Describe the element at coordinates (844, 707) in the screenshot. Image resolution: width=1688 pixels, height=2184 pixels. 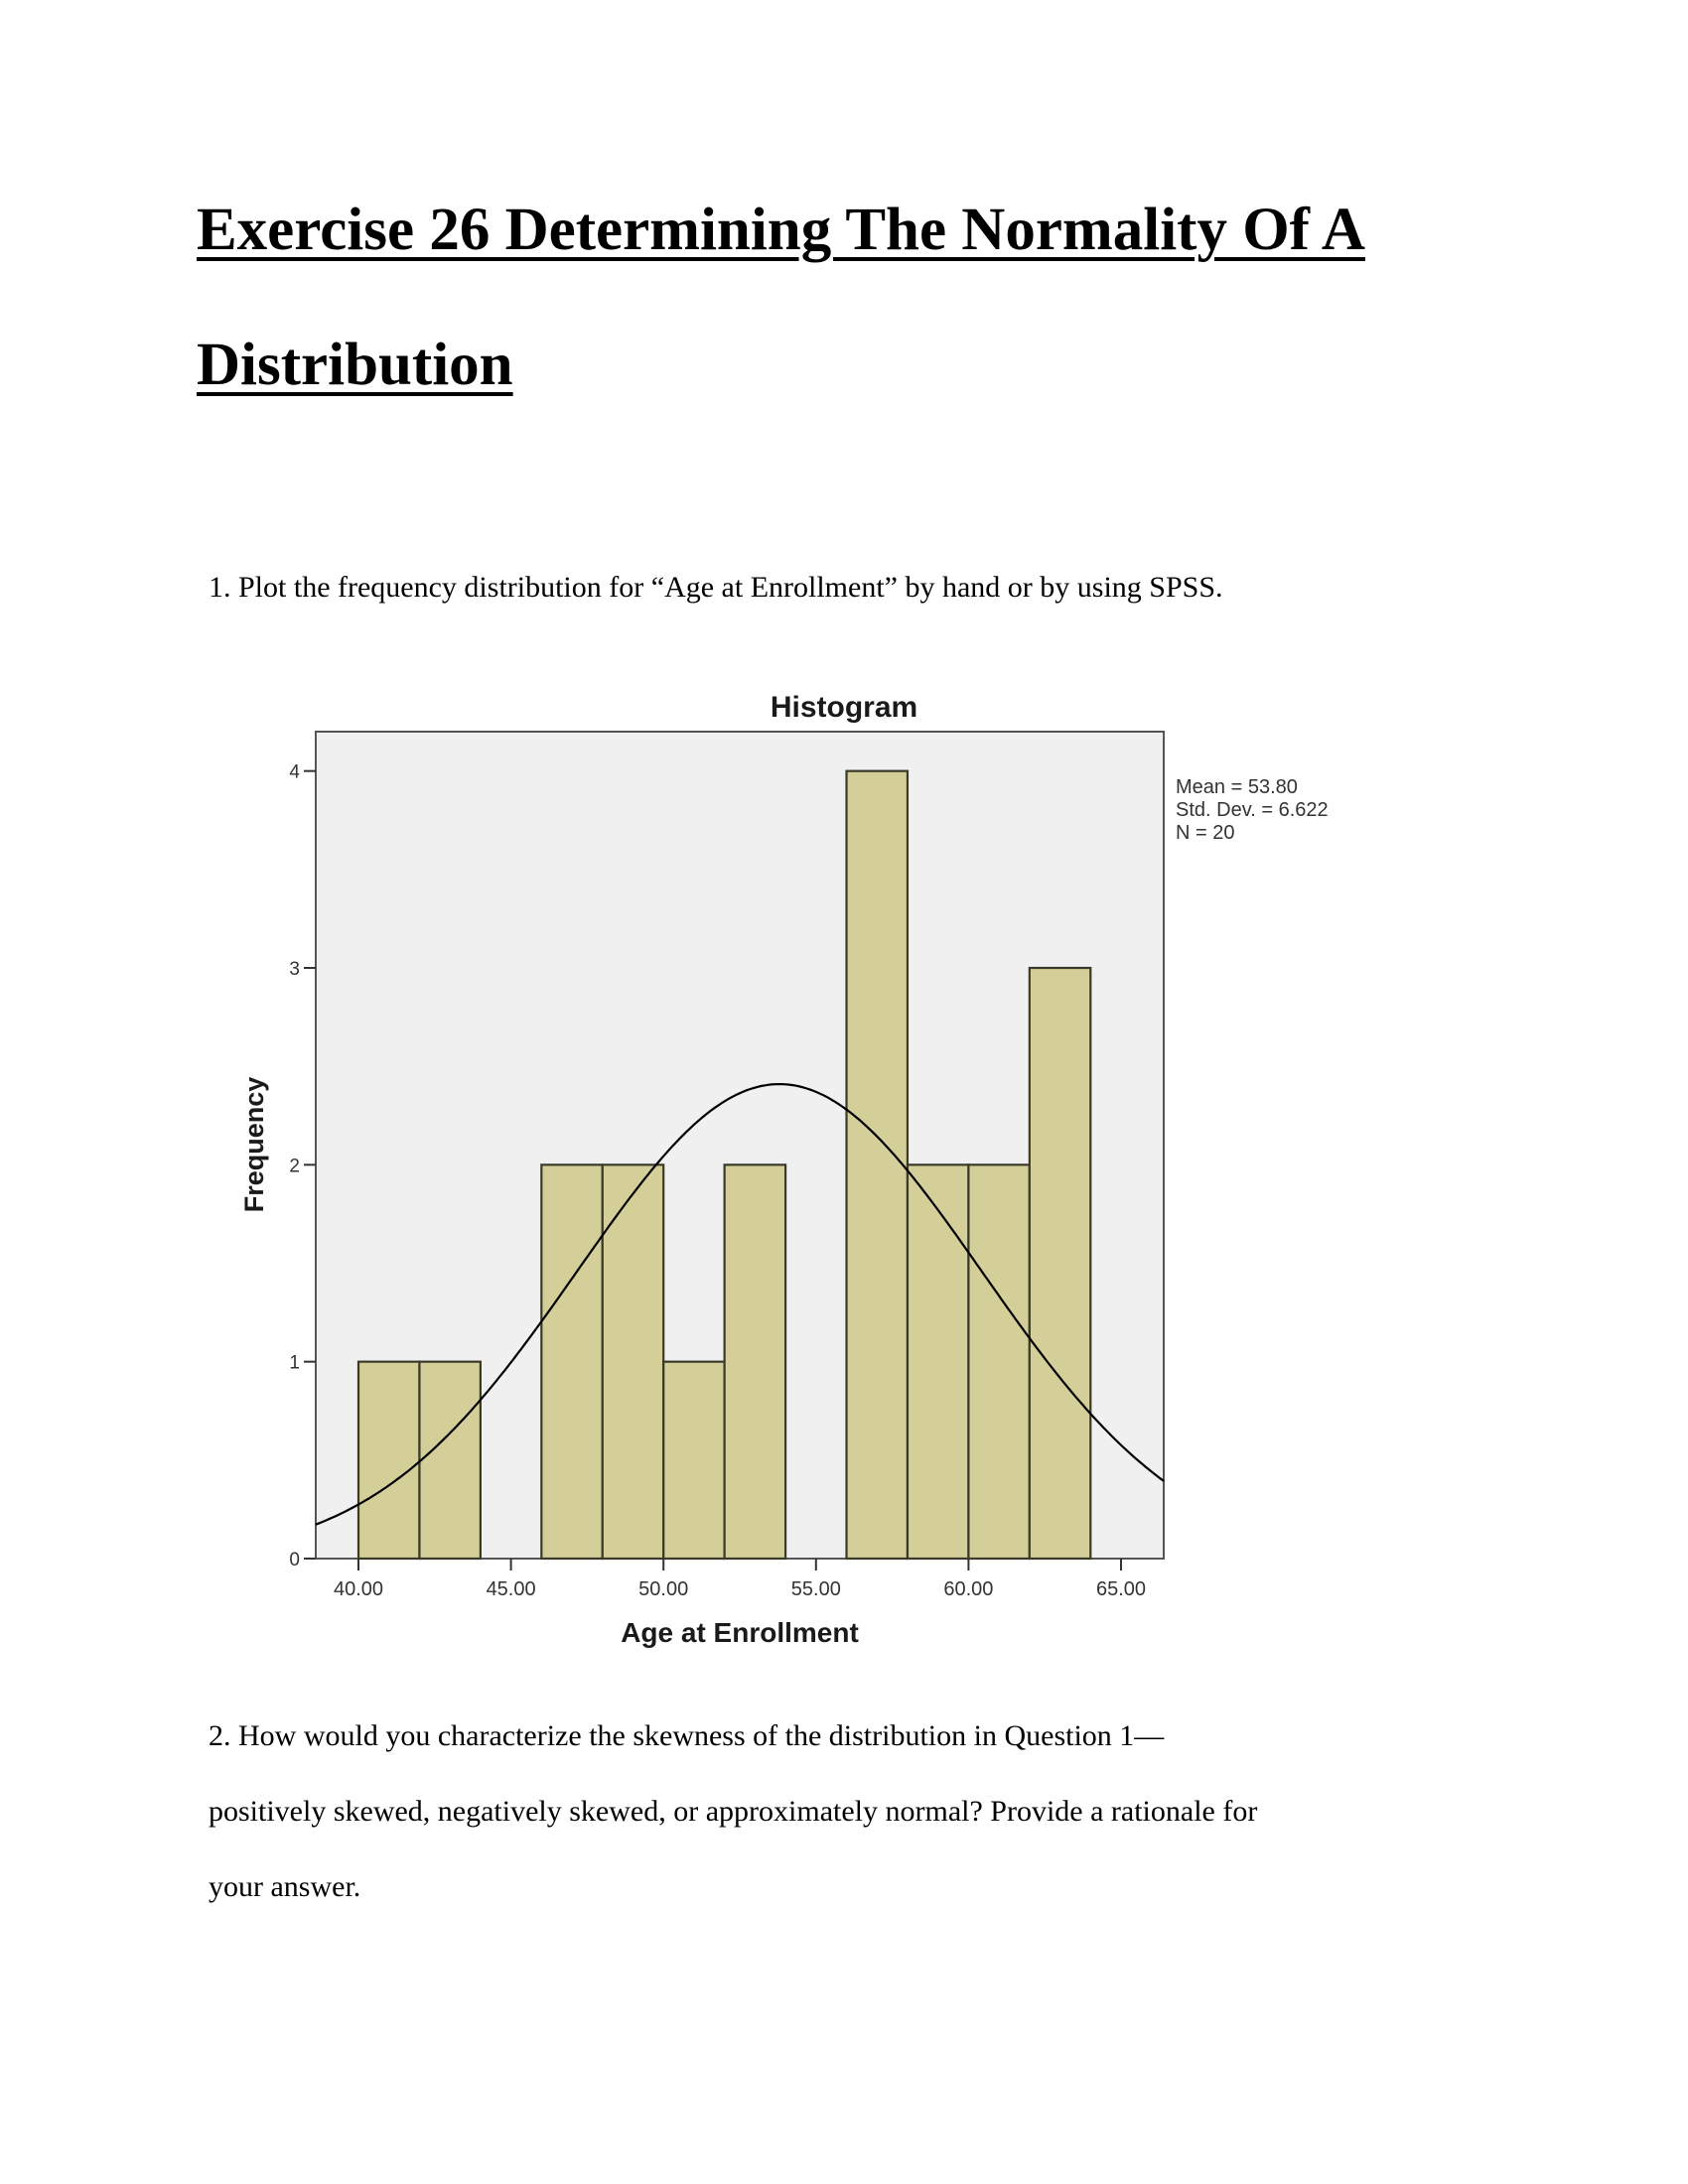
I see `chart-title: Histogram` at that location.